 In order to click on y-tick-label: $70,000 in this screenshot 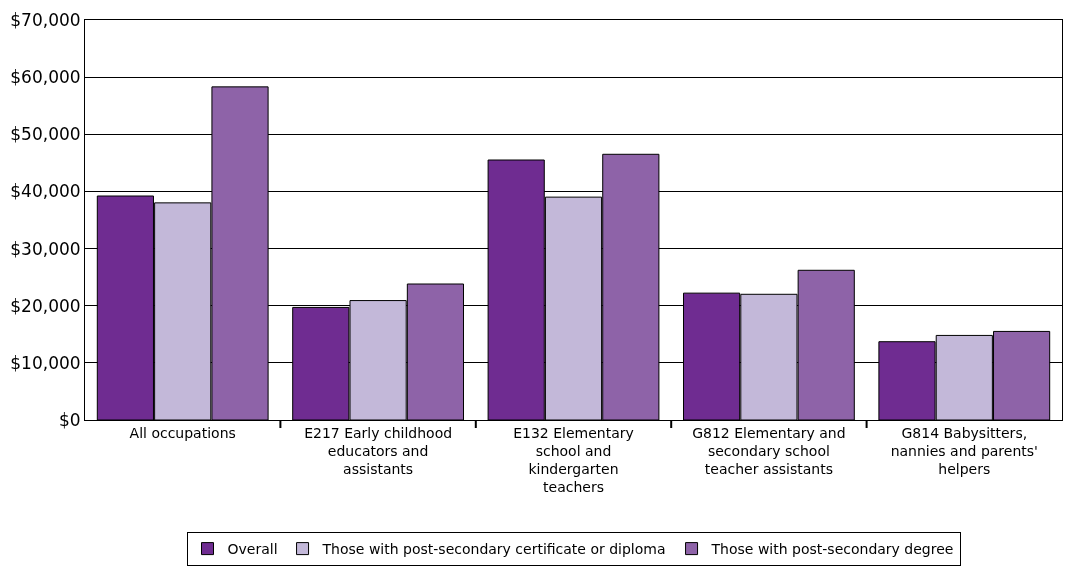, I will do `click(45, 19)`.